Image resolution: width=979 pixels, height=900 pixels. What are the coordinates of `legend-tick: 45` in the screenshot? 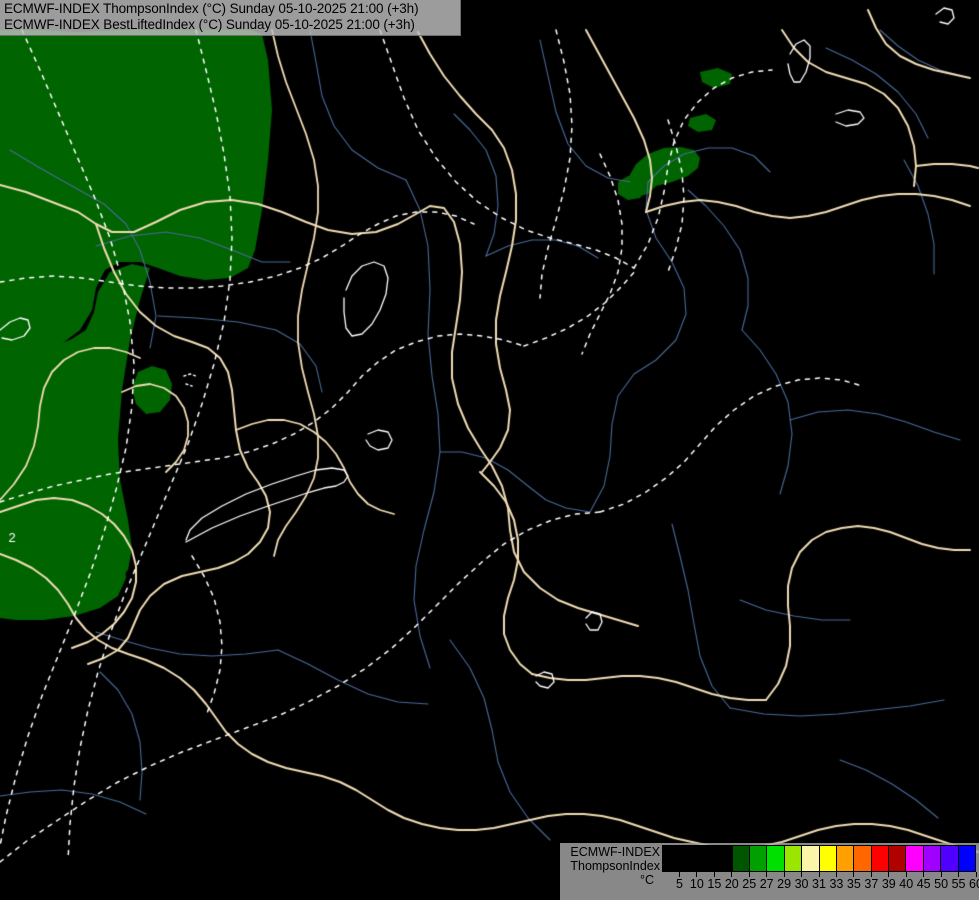 It's located at (924, 881).